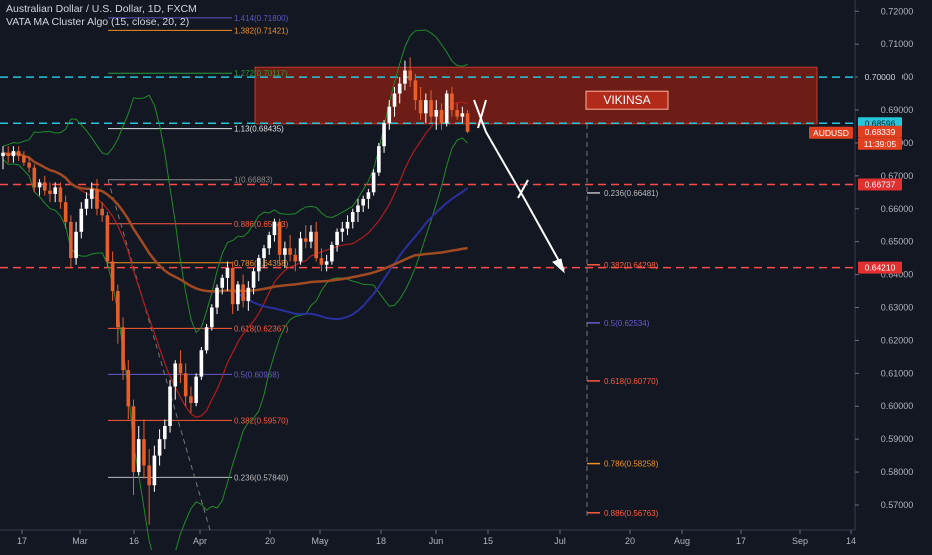  Describe the element at coordinates (261, 30) in the screenshot. I see `fib-retracement-label: 1.382(0.71421)` at that location.